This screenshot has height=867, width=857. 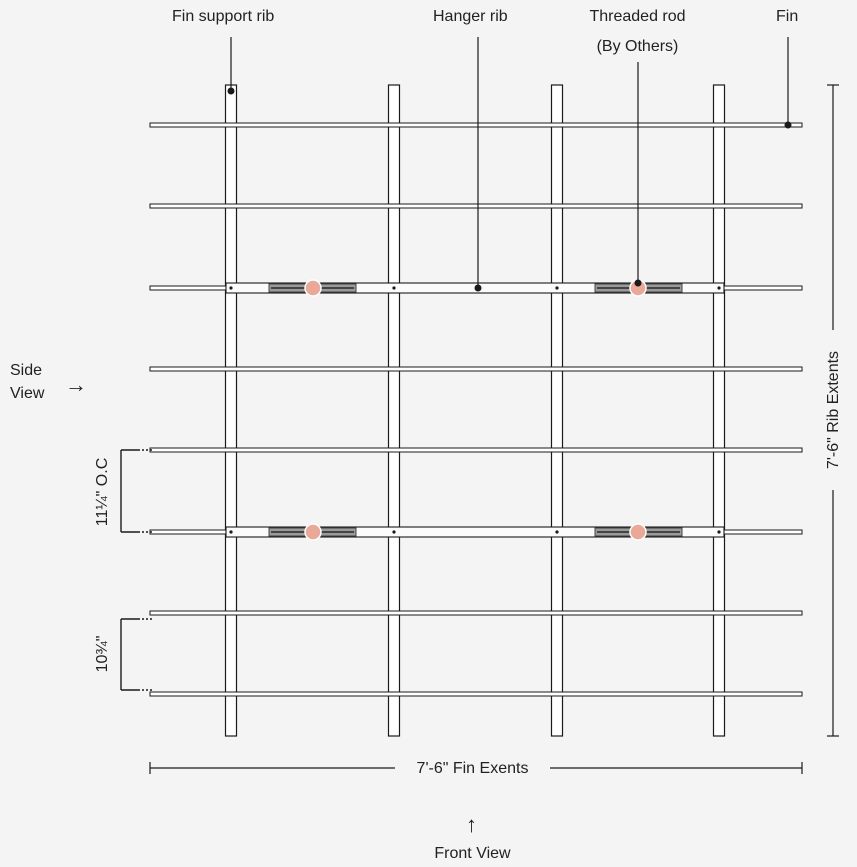 What do you see at coordinates (637, 32) in the screenshot?
I see `threaded-rod-label: Threaded rod (By Others)` at bounding box center [637, 32].